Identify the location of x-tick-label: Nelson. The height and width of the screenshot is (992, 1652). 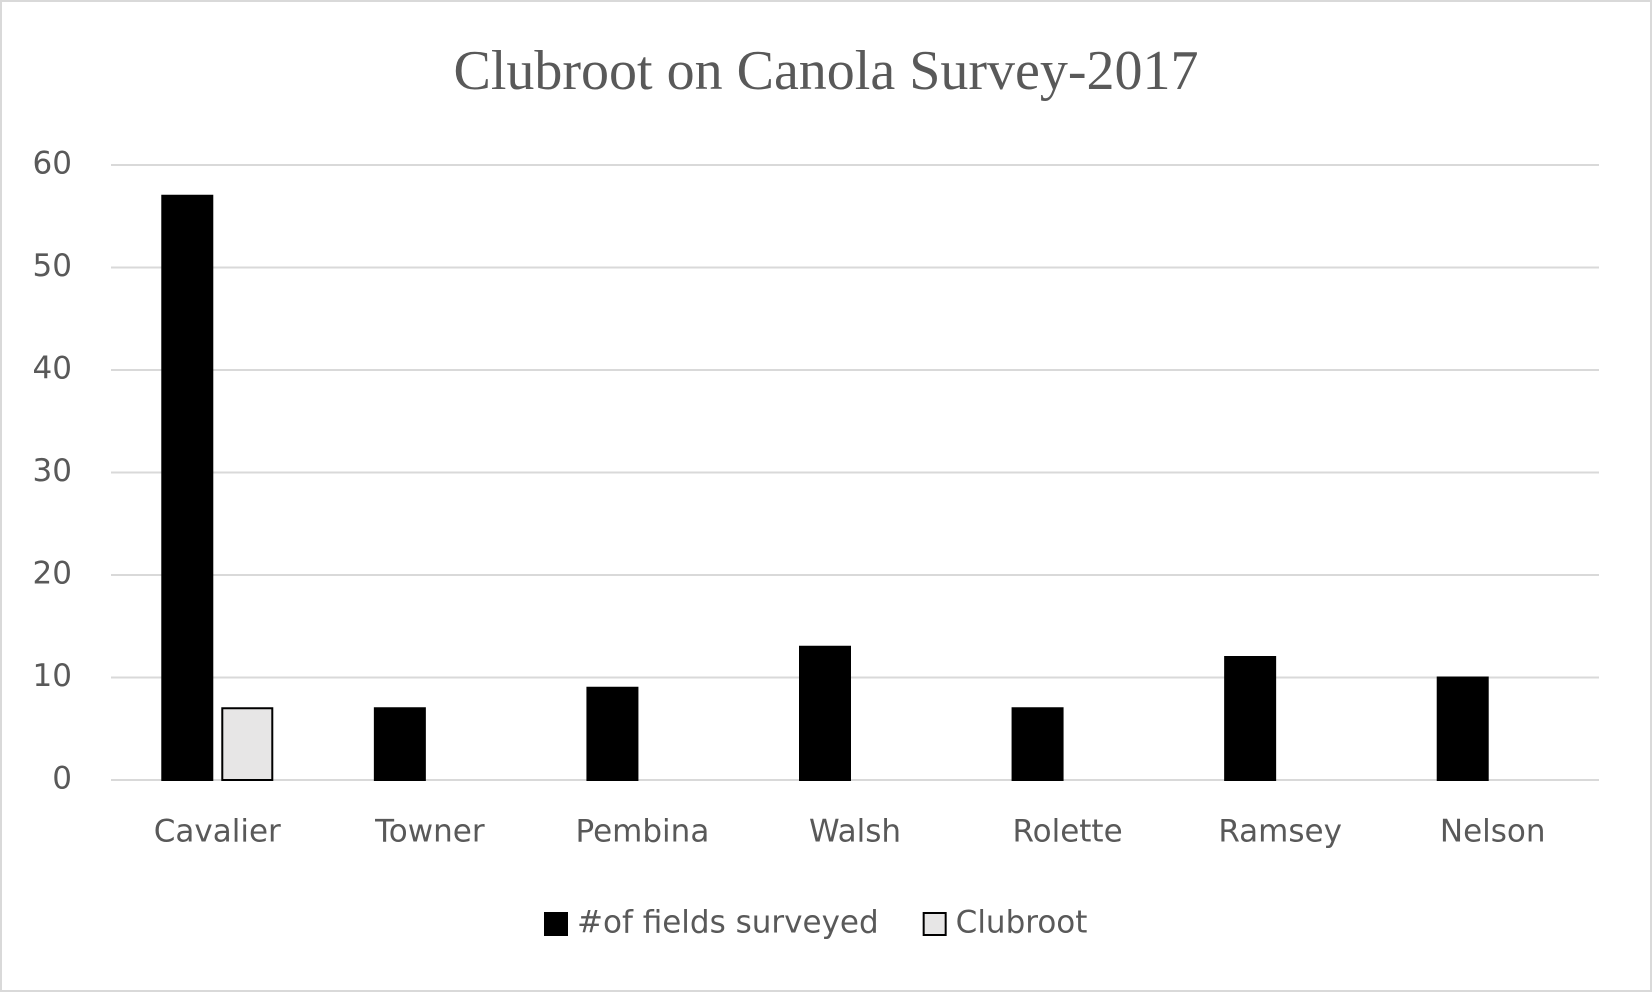
(1493, 832).